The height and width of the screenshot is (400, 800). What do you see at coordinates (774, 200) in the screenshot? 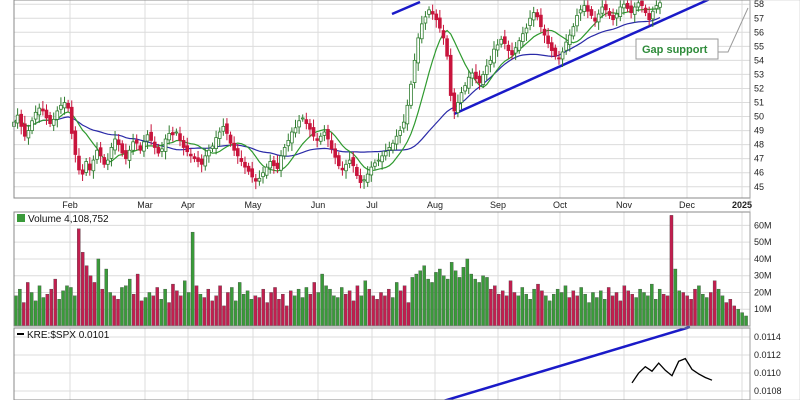
I see `axis-column-frame` at bounding box center [774, 200].